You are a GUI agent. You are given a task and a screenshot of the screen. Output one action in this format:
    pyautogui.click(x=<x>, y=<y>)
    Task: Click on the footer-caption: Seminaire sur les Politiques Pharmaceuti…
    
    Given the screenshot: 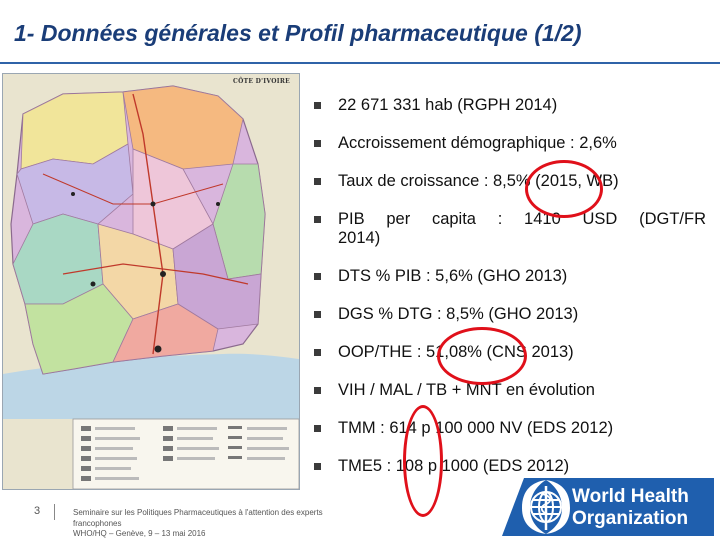 What is the action you would take?
    pyautogui.click(x=198, y=523)
    